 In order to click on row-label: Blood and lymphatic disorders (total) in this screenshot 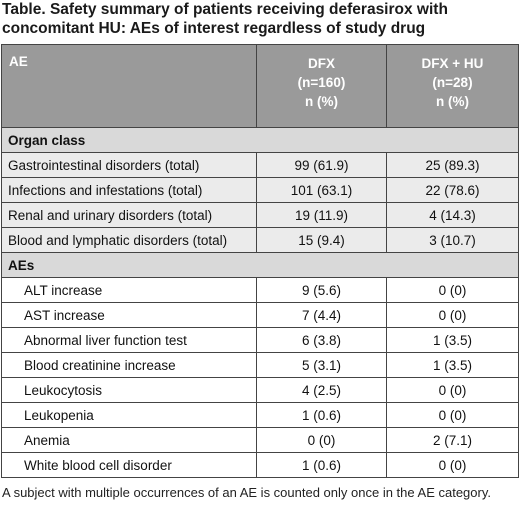, I will do `click(129, 240)`.